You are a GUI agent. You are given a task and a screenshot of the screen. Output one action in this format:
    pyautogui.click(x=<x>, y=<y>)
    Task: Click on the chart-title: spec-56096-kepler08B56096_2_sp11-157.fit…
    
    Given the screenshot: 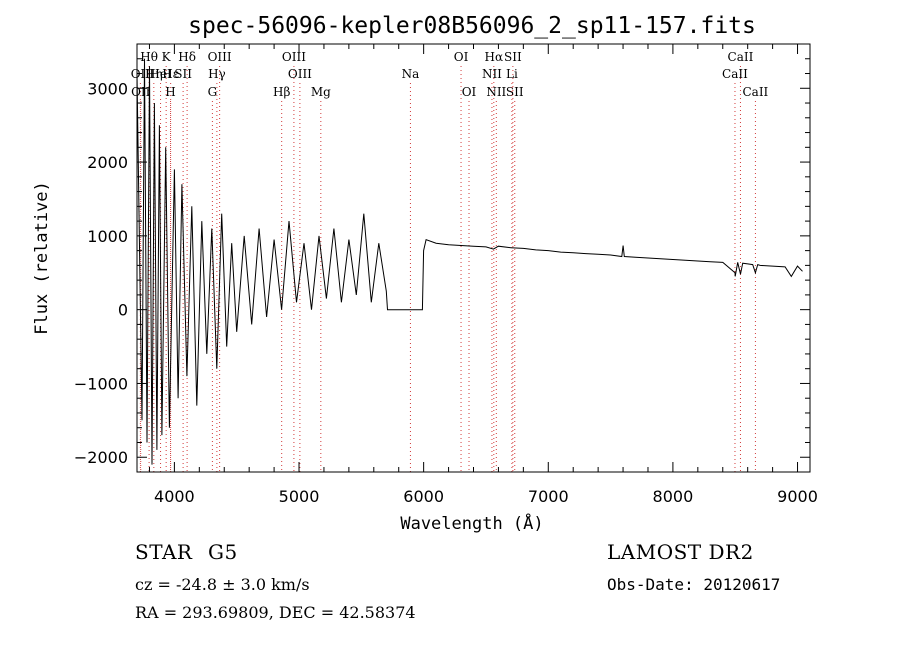 What is the action you would take?
    pyautogui.click(x=472, y=26)
    